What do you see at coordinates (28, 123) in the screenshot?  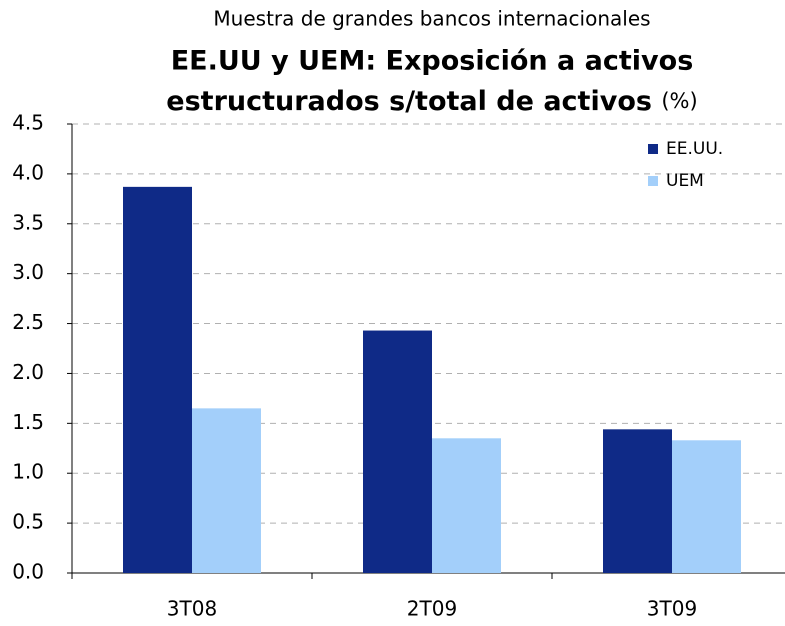 I see `y-tick-label: 4.5` at bounding box center [28, 123].